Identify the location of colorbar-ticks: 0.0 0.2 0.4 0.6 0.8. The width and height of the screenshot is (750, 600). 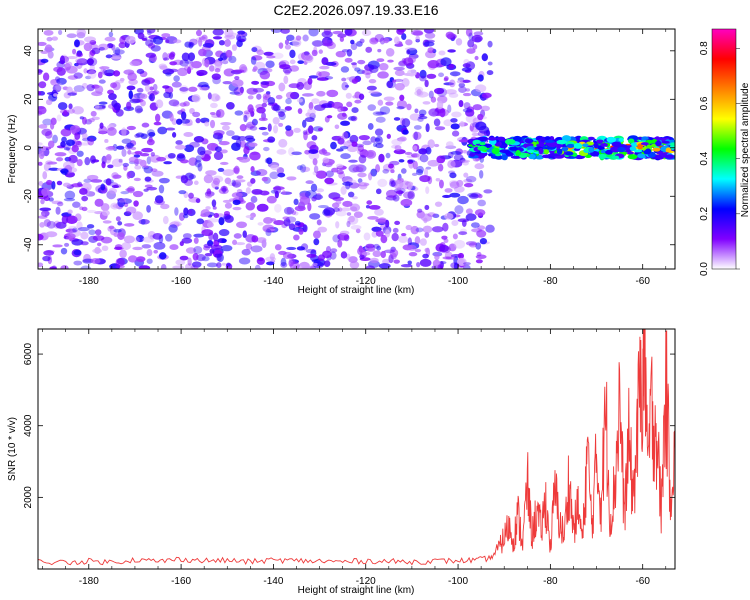
(719, 158).